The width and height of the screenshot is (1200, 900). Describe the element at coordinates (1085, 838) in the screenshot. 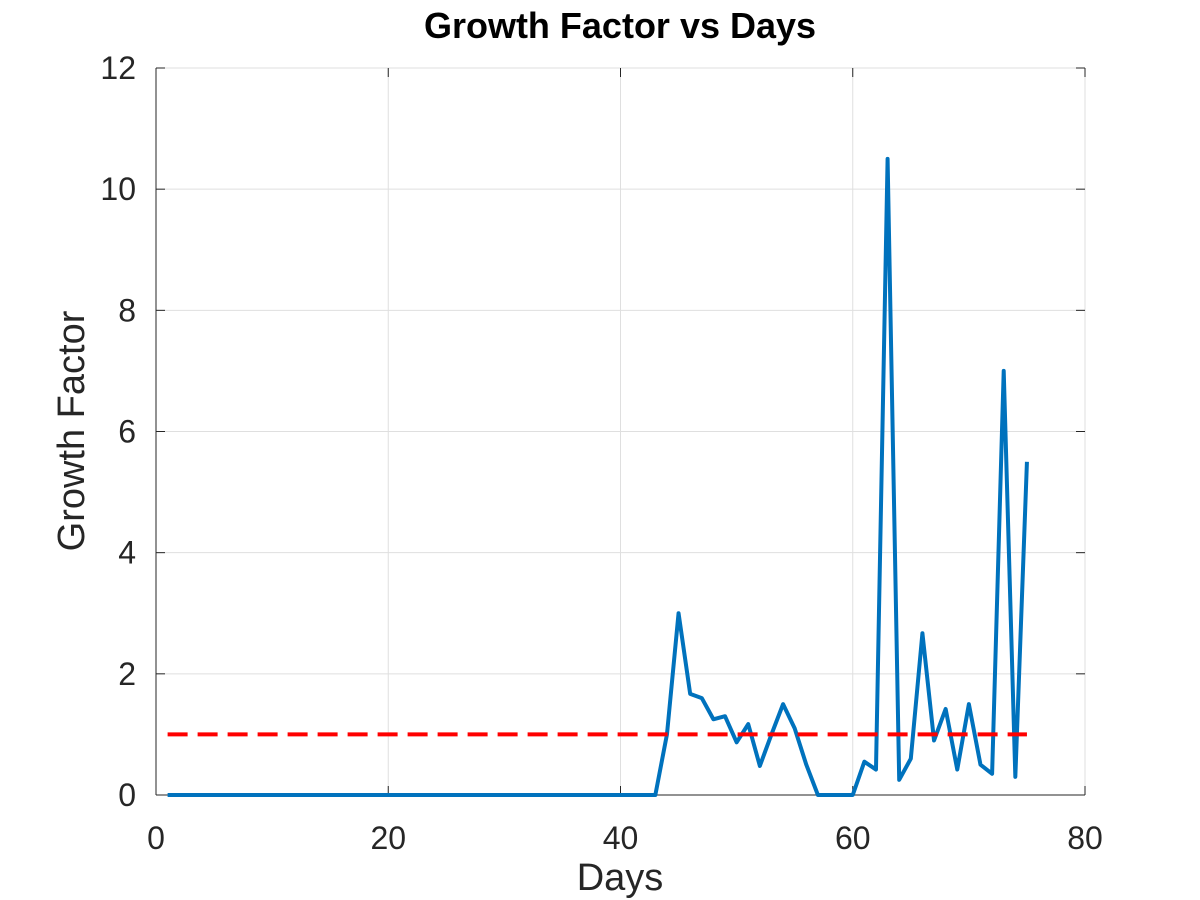

I see `x-tick-label: 80` at that location.